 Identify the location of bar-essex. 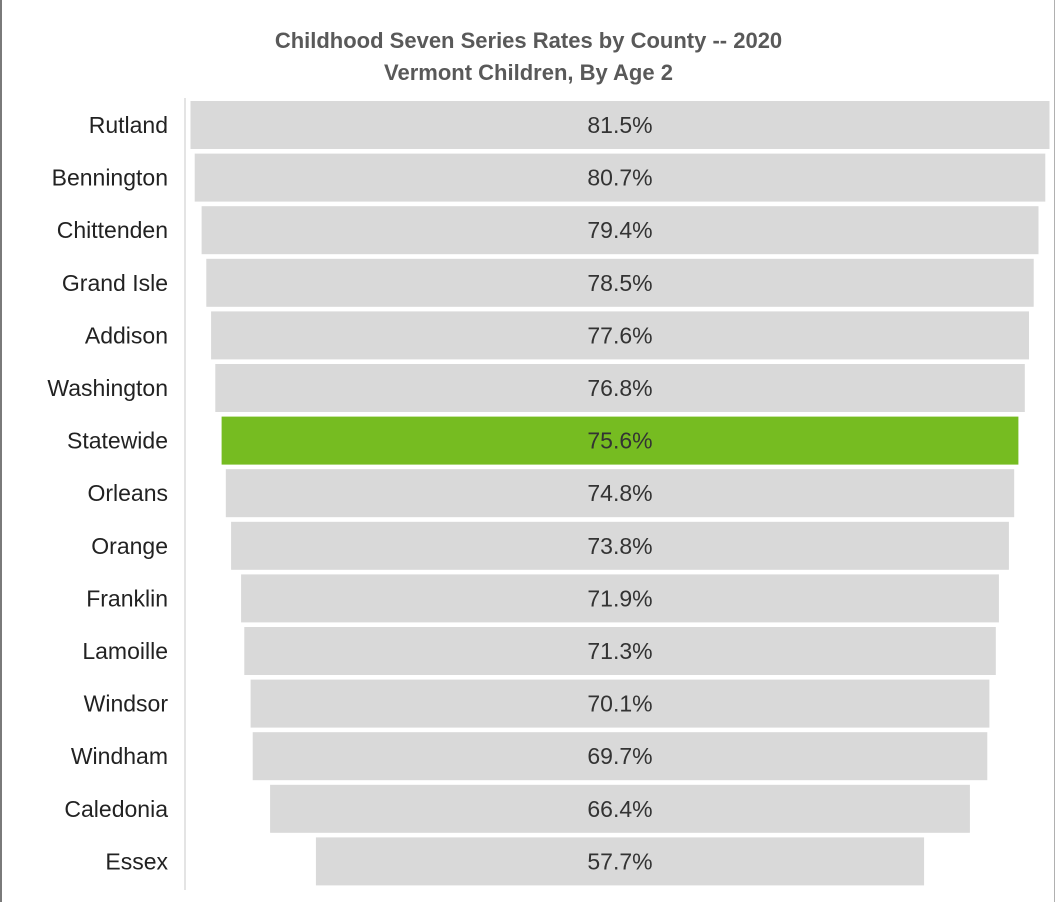
(620, 861).